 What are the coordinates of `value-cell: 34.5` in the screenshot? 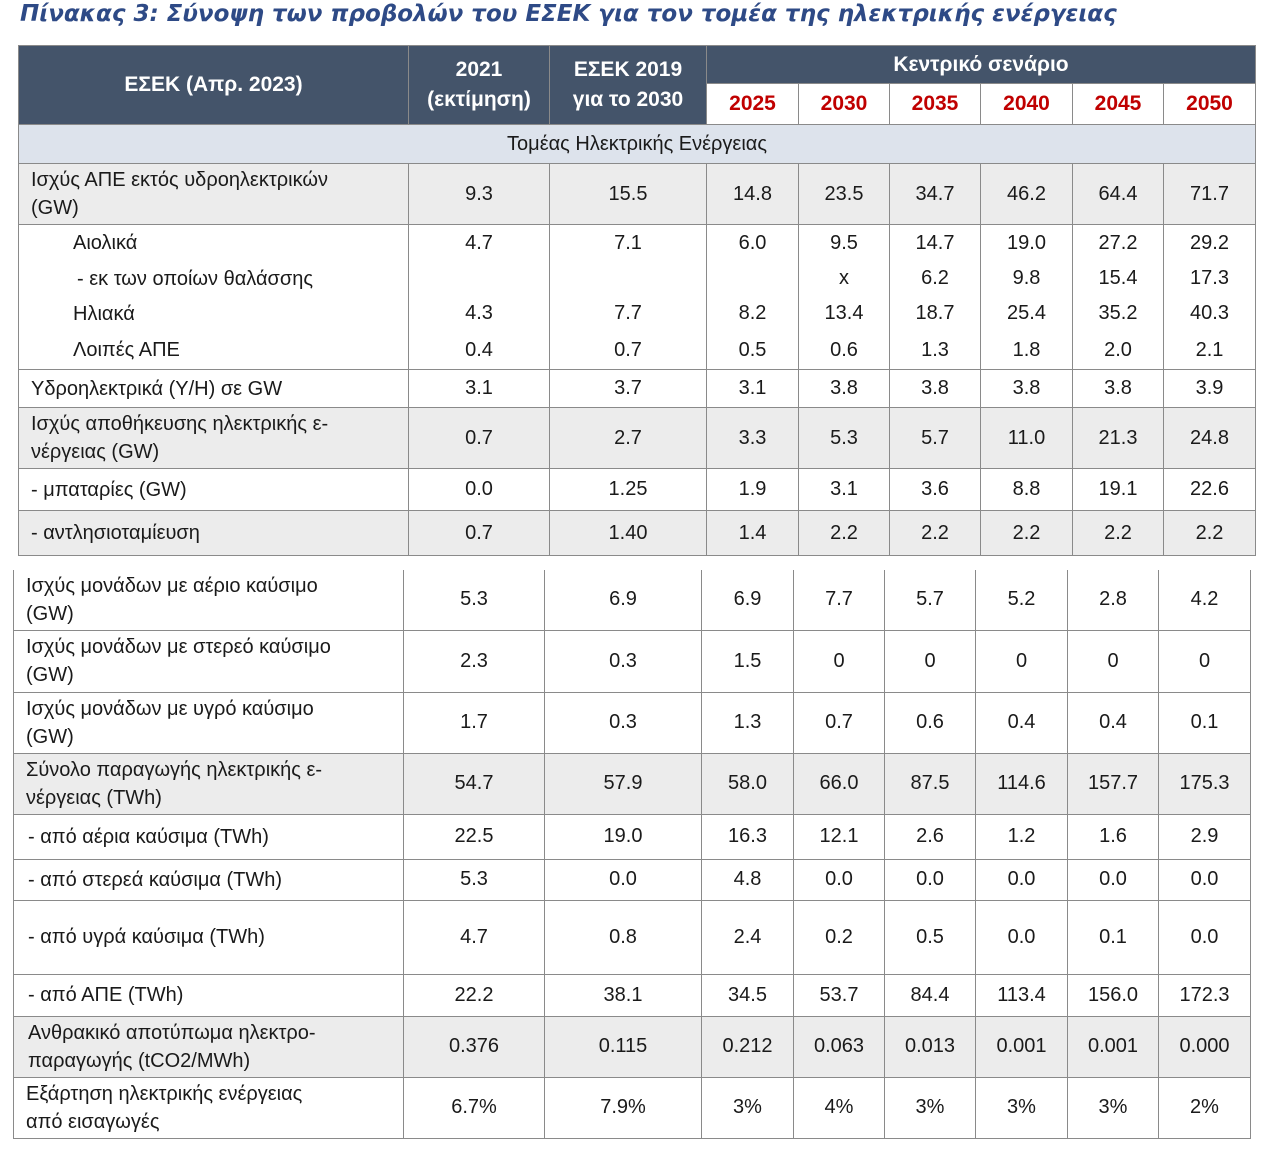 It's located at (747, 995).